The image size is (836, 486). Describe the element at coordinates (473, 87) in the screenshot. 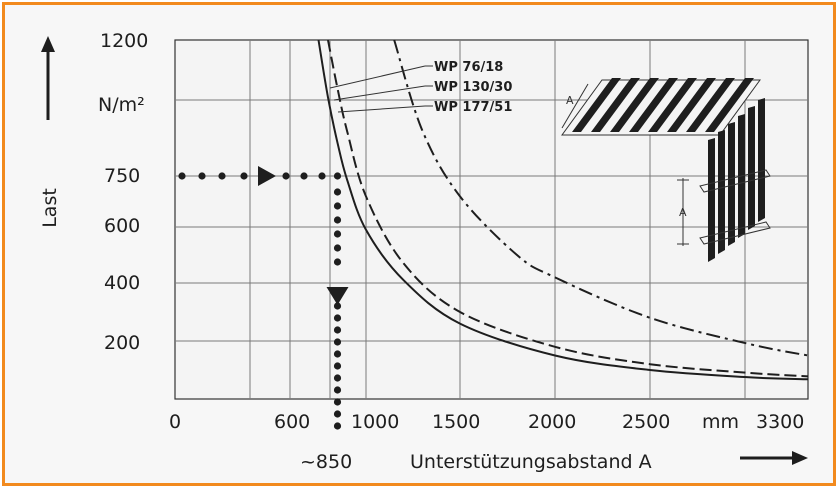

I see `legend-wp-130-30: WP 130/30` at that location.